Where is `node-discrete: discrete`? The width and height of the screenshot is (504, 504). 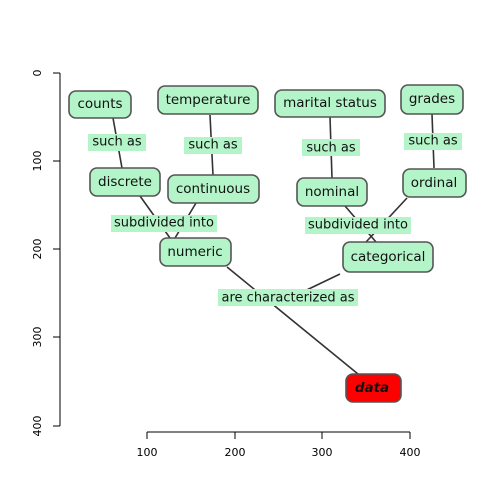
node-discrete: discrete is located at coordinates (125, 182).